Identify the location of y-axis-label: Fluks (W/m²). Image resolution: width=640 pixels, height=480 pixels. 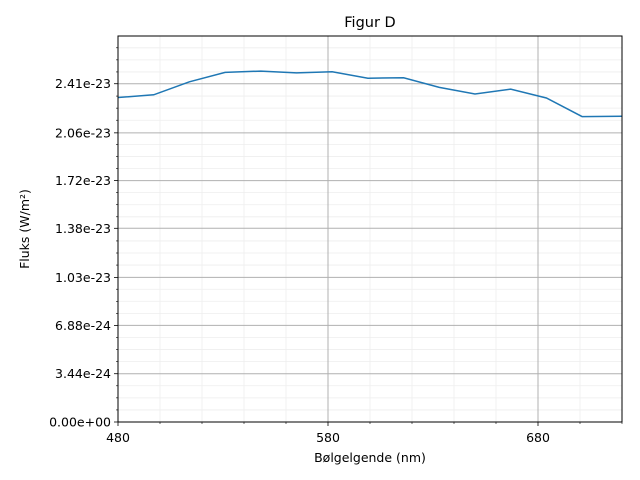
(24, 229).